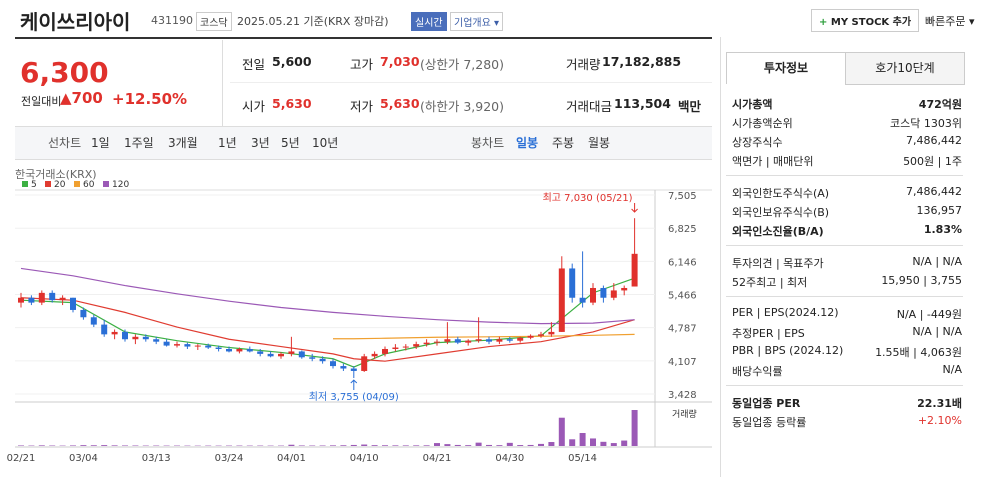  I want to click on info-value: 1.55배 | 4,063원, so click(918, 352).